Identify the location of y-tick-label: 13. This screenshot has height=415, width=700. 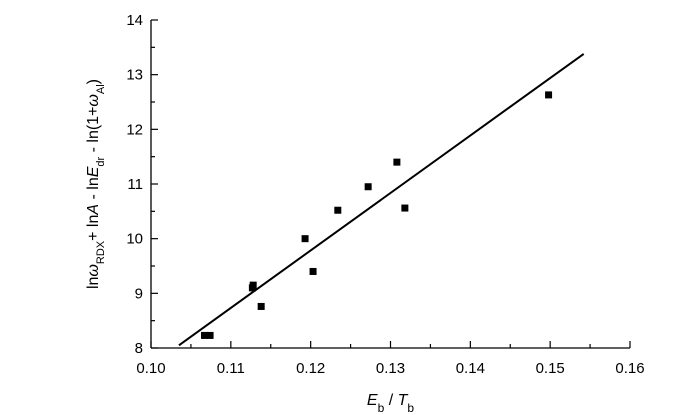
(134, 75).